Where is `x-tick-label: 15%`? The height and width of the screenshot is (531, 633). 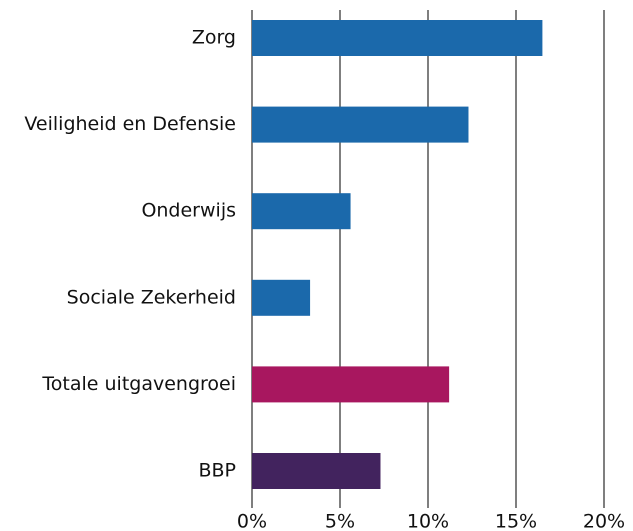 x-tick-label: 15% is located at coordinates (516, 521).